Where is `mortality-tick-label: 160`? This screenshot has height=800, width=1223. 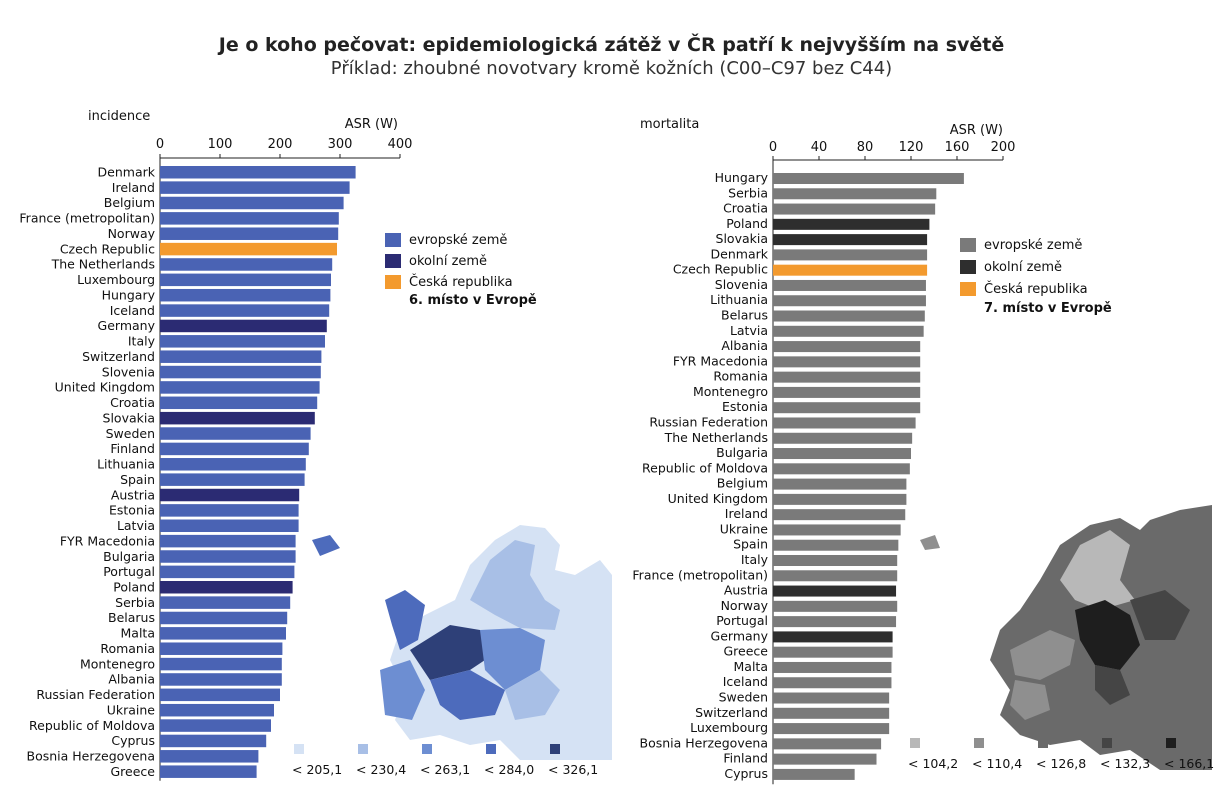 mortality-tick-label: 160 is located at coordinates (957, 147).